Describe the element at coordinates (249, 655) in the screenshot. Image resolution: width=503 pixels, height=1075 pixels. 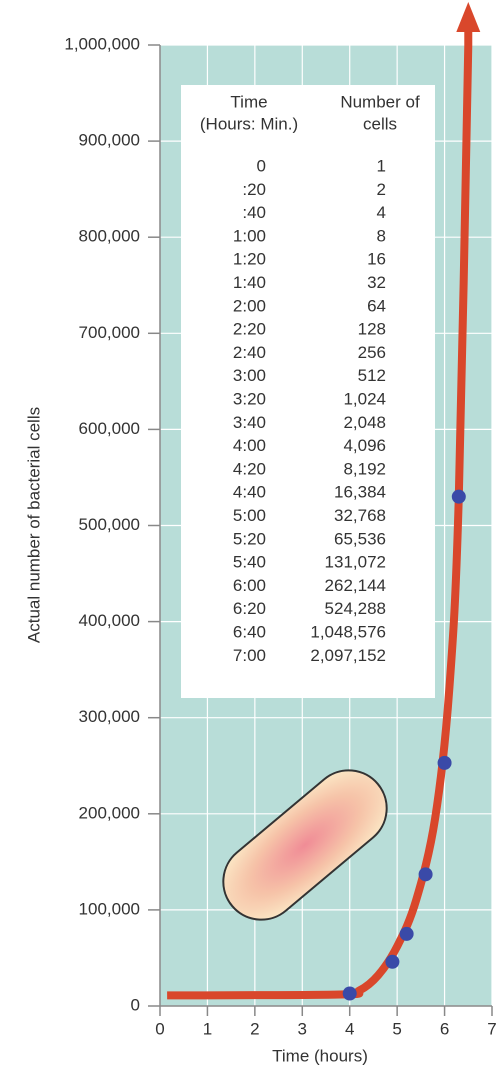
I see `table-cell: 7:00` at that location.